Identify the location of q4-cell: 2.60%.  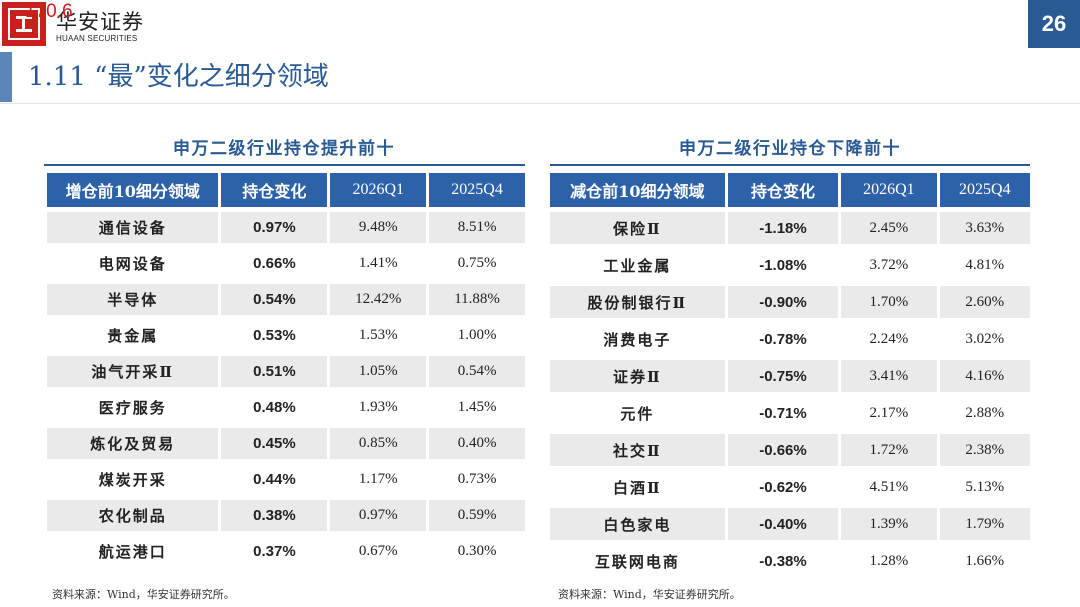
(984, 302).